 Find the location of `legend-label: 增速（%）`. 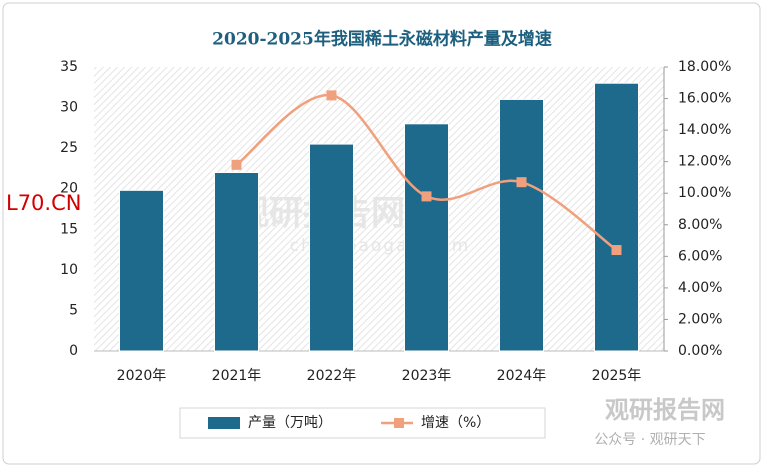

legend-label: 增速（%） is located at coordinates (455, 423).